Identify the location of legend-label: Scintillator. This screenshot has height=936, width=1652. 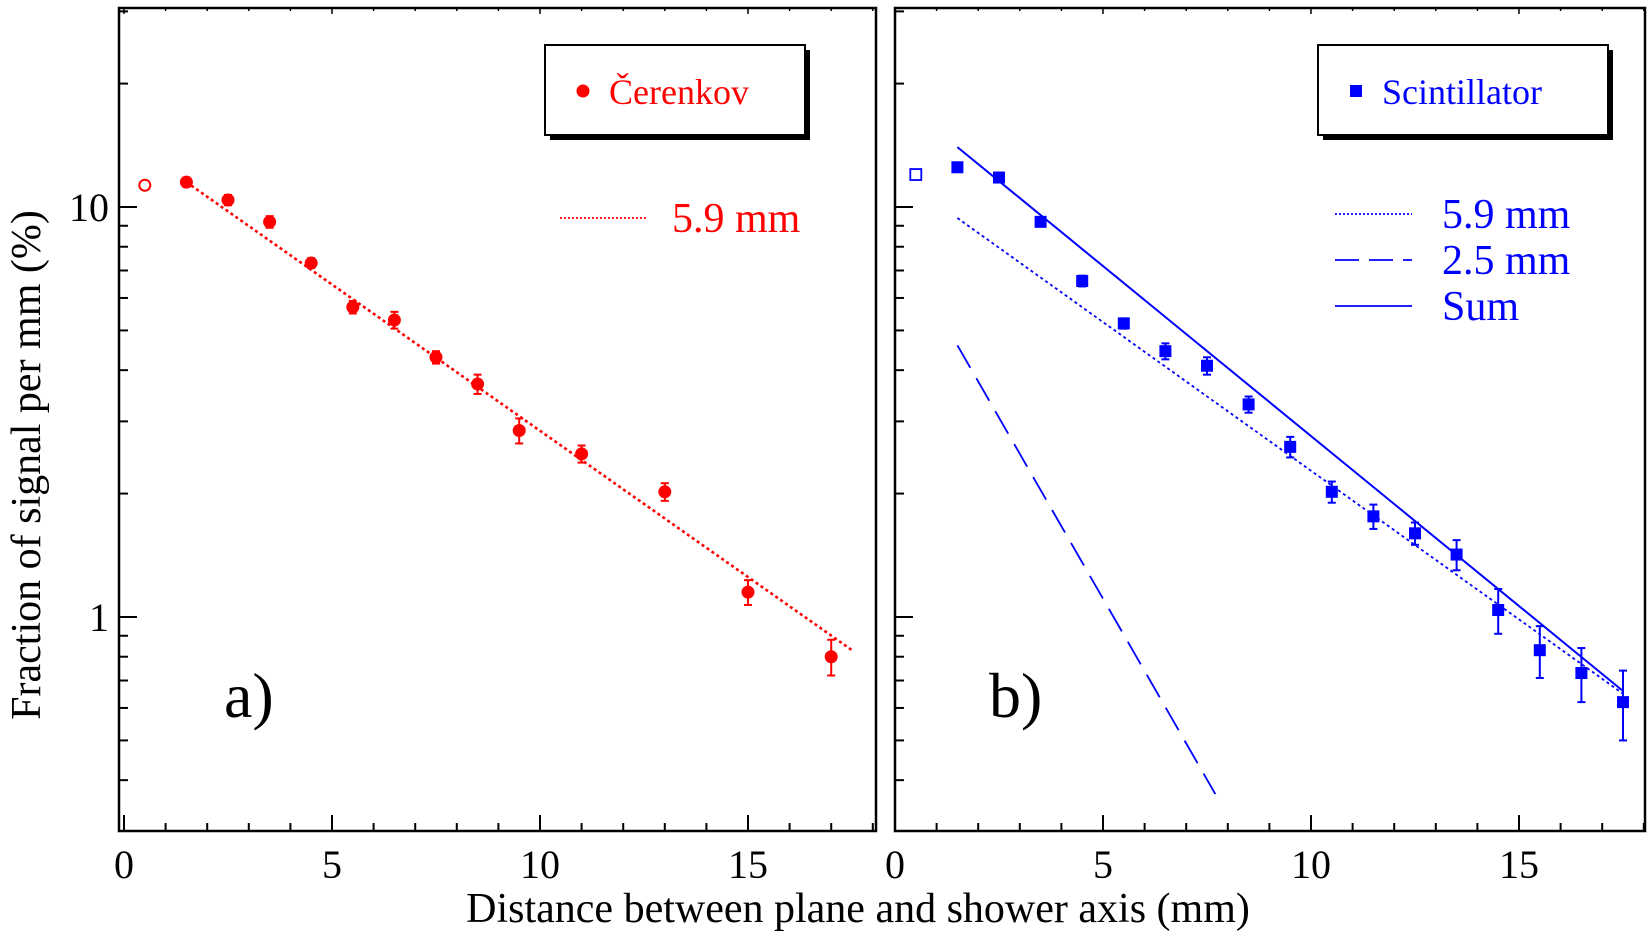
(1462, 92).